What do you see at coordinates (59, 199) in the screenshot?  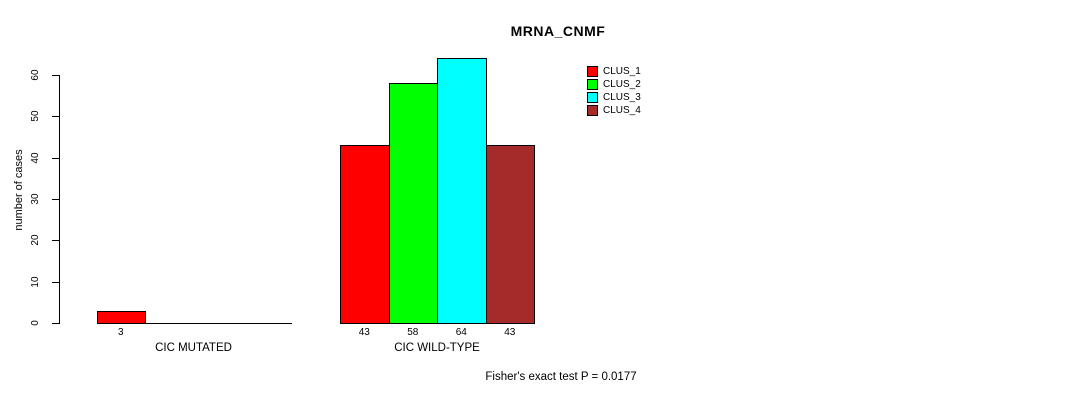 I see `y-axis-line` at bounding box center [59, 199].